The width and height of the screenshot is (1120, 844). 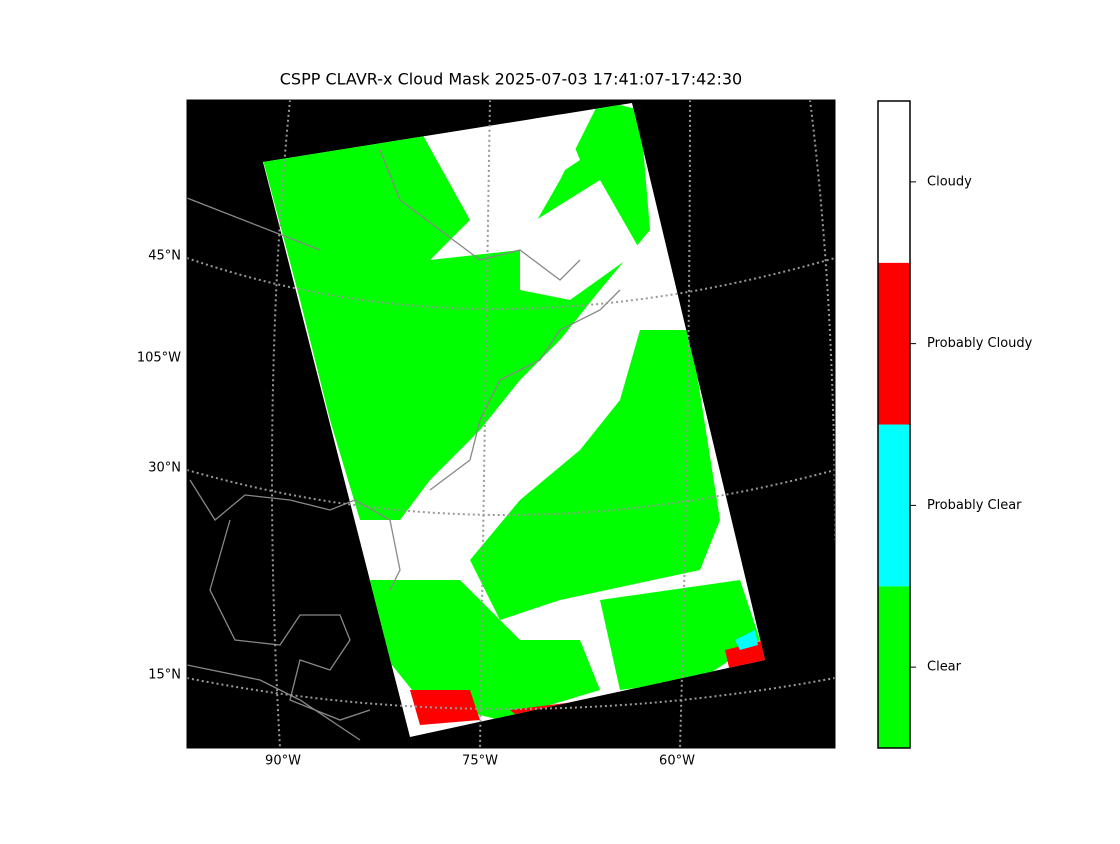 I want to click on lat-label: 30°N, so click(x=164, y=468).